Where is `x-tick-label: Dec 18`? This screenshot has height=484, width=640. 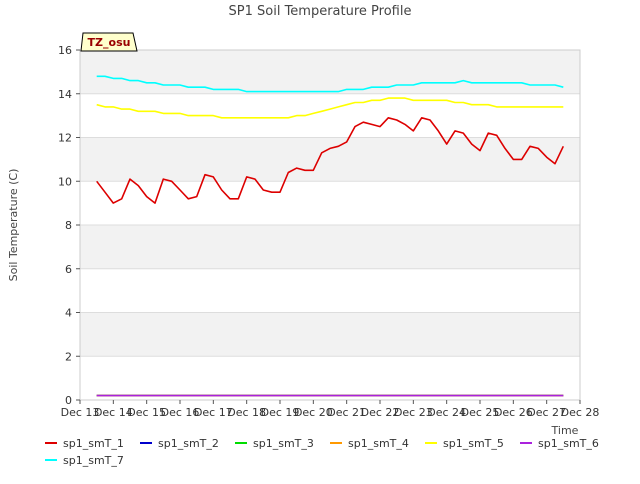
x-tick-label: Dec 18 is located at coordinates (246, 412).